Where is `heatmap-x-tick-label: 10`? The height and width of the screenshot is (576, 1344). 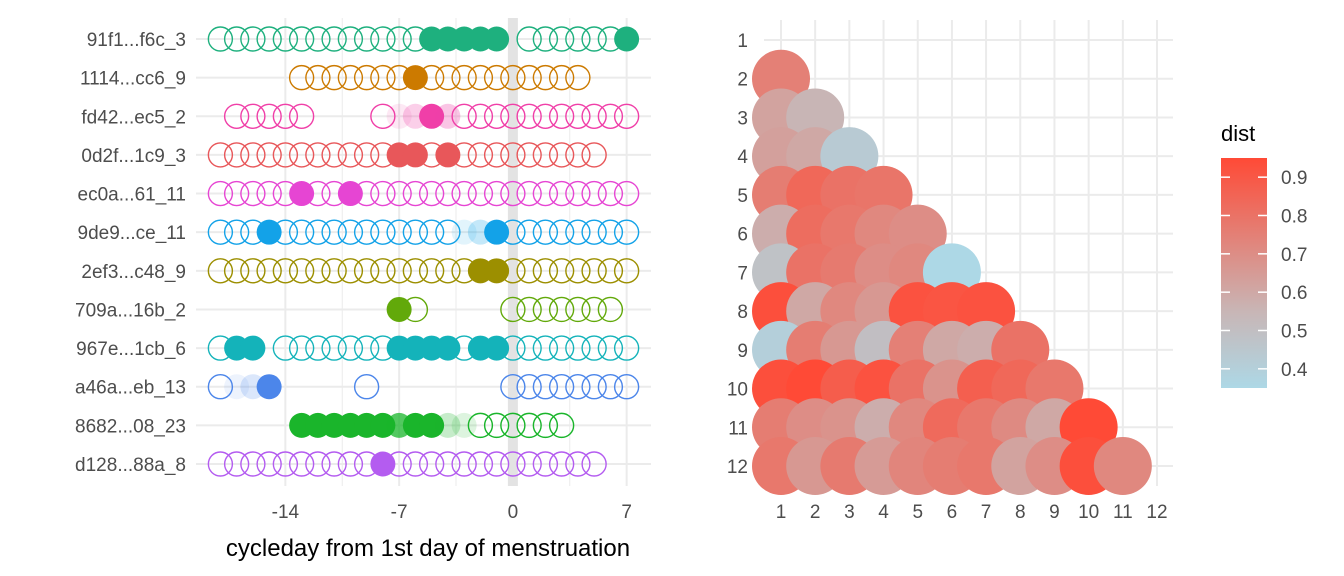 heatmap-x-tick-label: 10 is located at coordinates (1088, 512).